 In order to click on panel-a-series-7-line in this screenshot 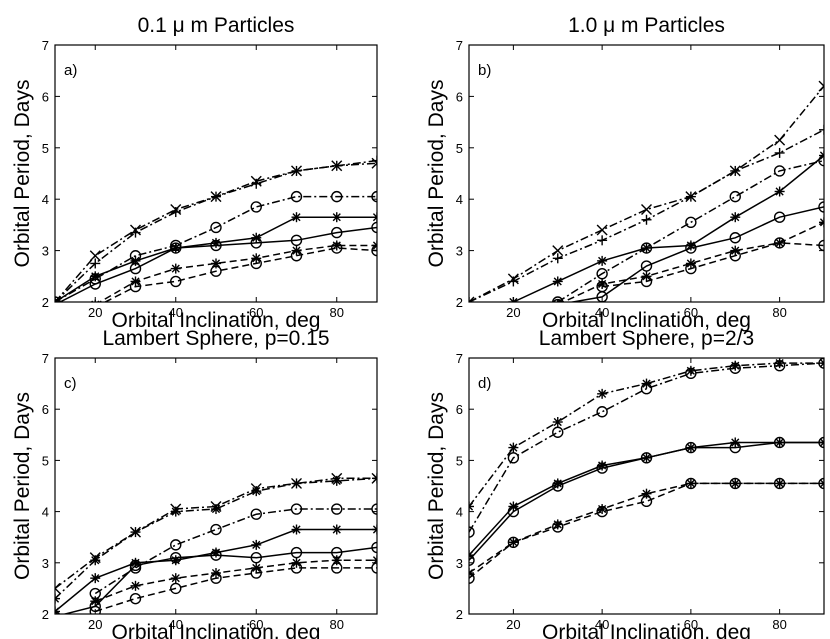, I will do `click(240, 274)`.